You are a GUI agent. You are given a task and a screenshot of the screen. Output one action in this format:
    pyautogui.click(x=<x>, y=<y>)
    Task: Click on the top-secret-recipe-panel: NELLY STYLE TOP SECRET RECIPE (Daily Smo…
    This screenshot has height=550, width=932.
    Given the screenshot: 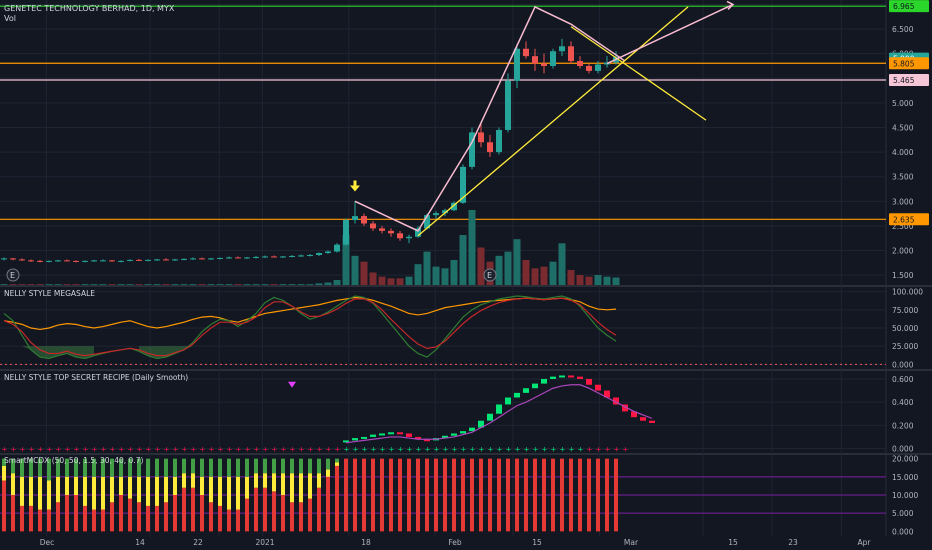 What is the action you would take?
    pyautogui.click(x=328, y=413)
    